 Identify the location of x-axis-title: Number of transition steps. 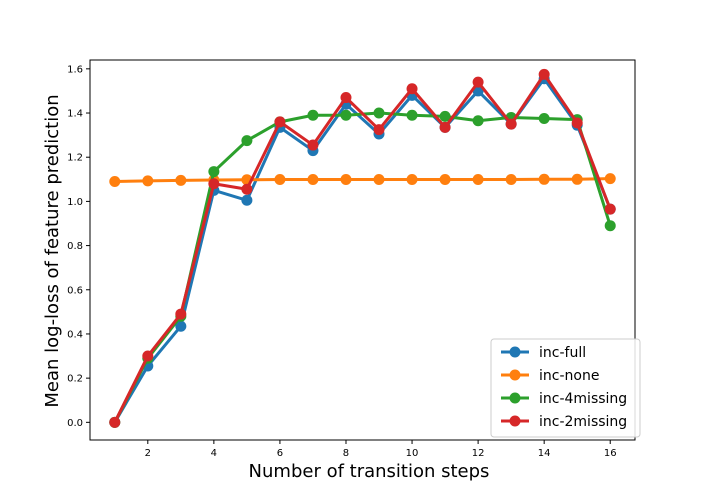
(369, 471).